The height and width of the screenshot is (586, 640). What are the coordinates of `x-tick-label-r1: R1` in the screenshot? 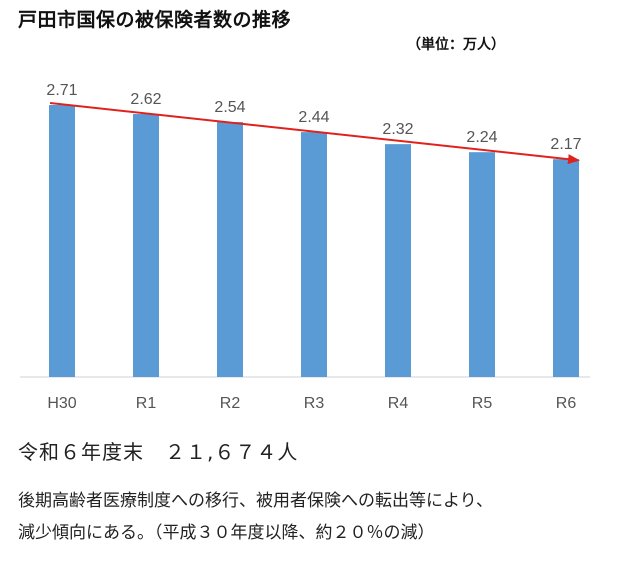 It's located at (146, 403).